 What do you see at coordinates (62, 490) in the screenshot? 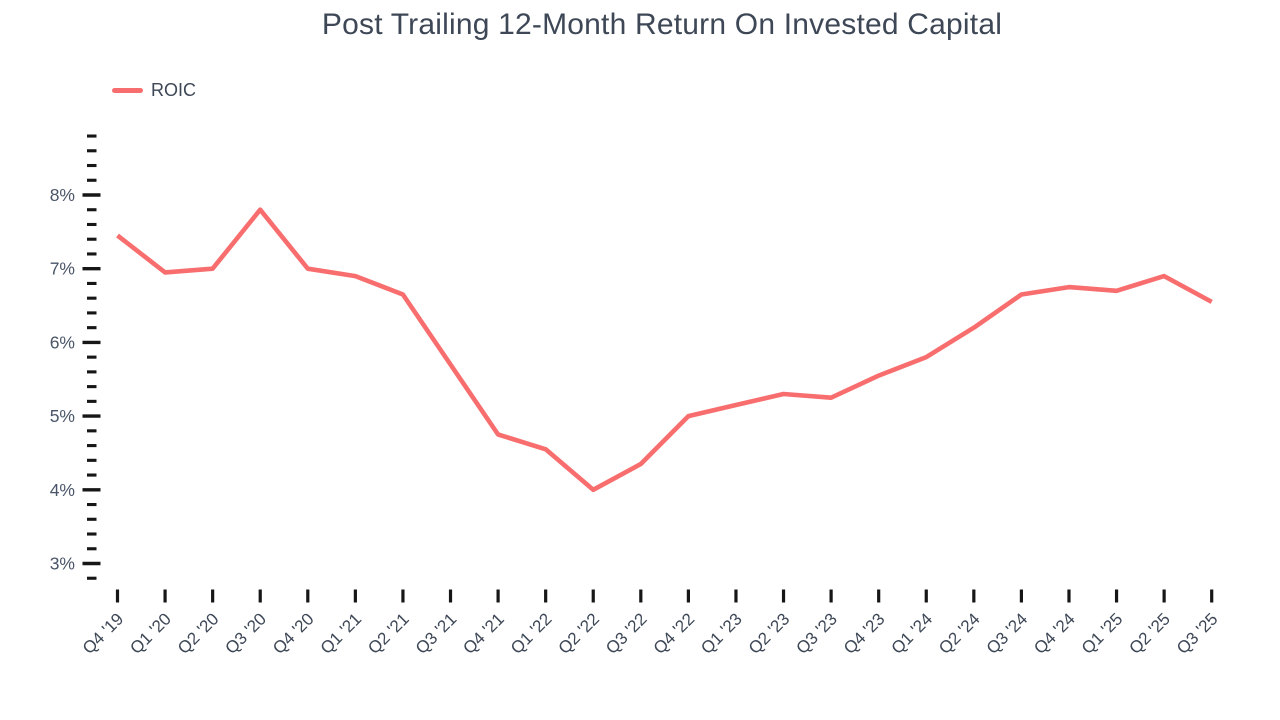
I see `y-tick-label: 4%` at bounding box center [62, 490].